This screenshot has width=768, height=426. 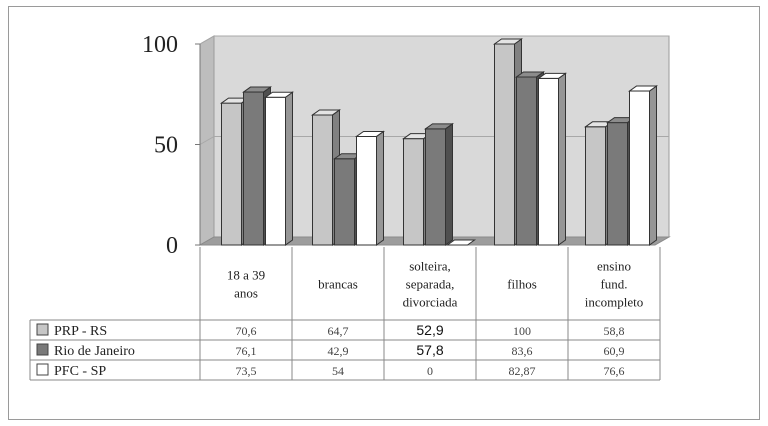 What do you see at coordinates (430, 371) in the screenshot?
I see `data-label: 0` at bounding box center [430, 371].